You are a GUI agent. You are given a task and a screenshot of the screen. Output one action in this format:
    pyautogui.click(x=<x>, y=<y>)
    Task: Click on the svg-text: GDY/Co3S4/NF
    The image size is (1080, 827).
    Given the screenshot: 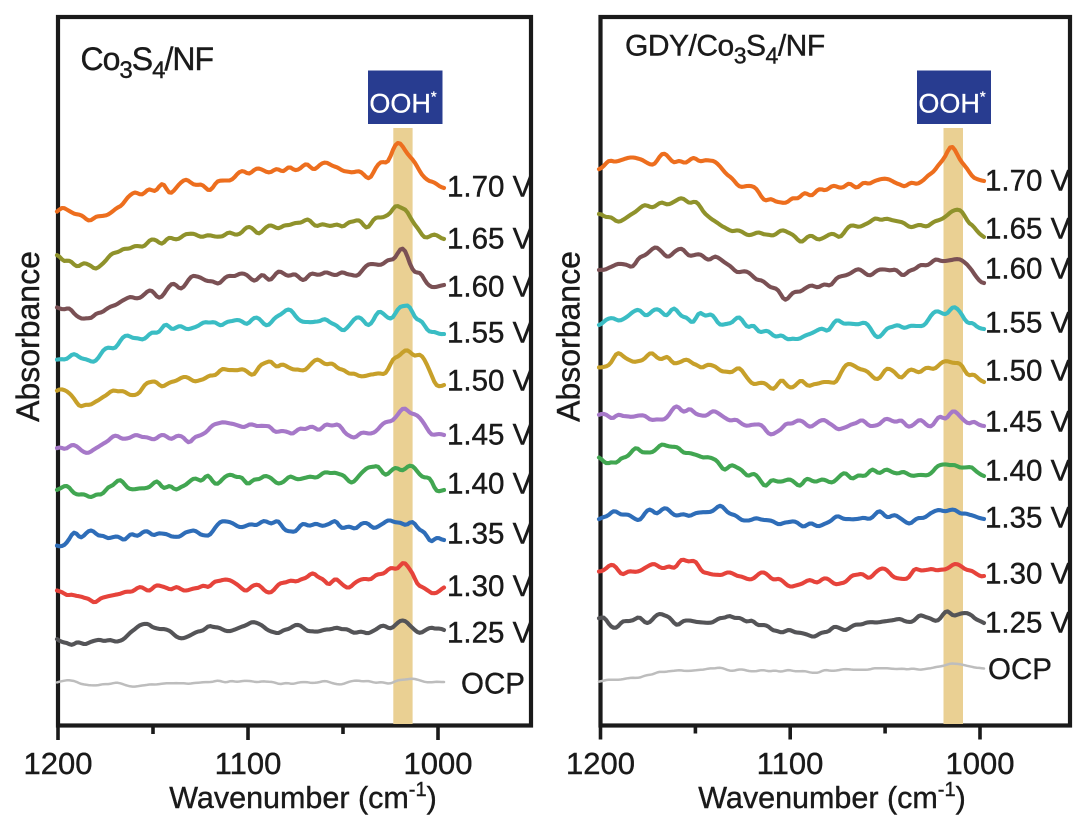 What is the action you would take?
    pyautogui.click(x=725, y=49)
    